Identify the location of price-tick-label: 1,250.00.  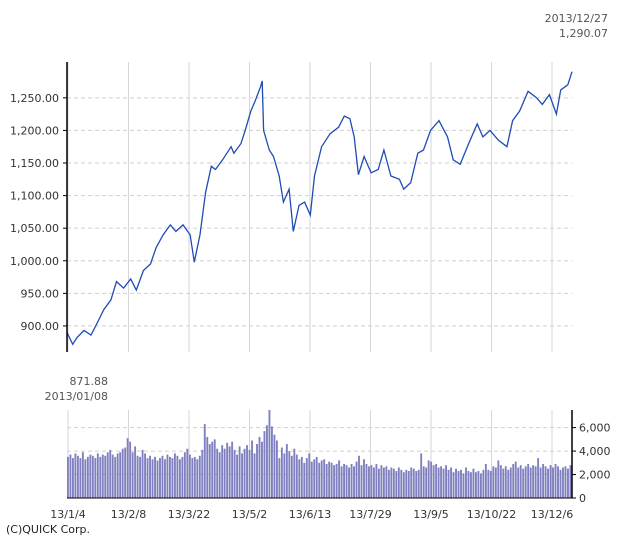
(34, 98).